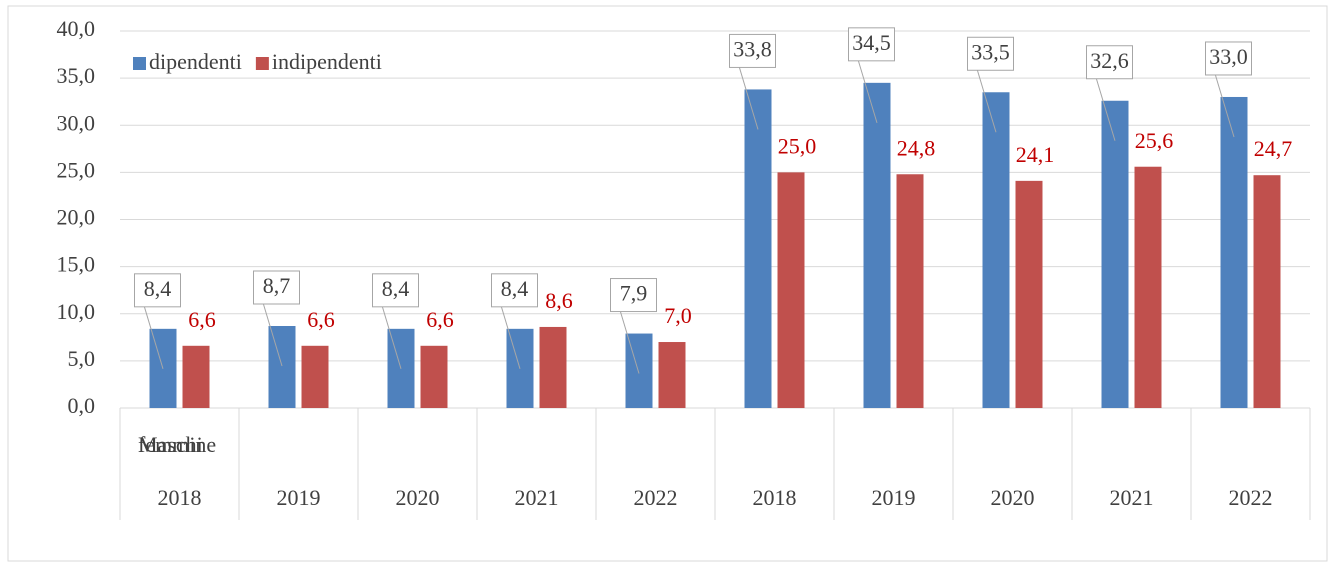 The width and height of the screenshot is (1335, 569). What do you see at coordinates (82, 405) in the screenshot?
I see `y-tick-label: 0,0` at bounding box center [82, 405].